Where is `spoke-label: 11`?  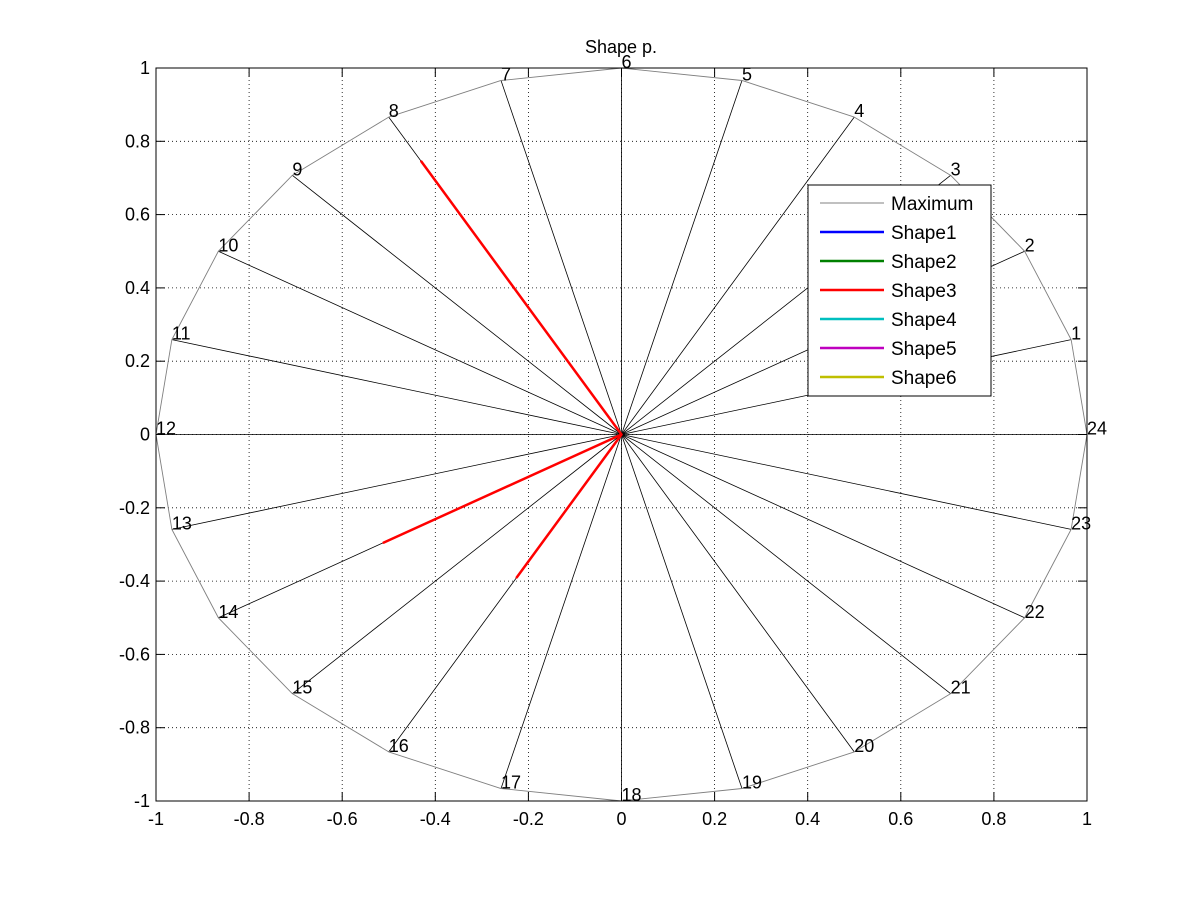 spoke-label: 11 is located at coordinates (181, 334).